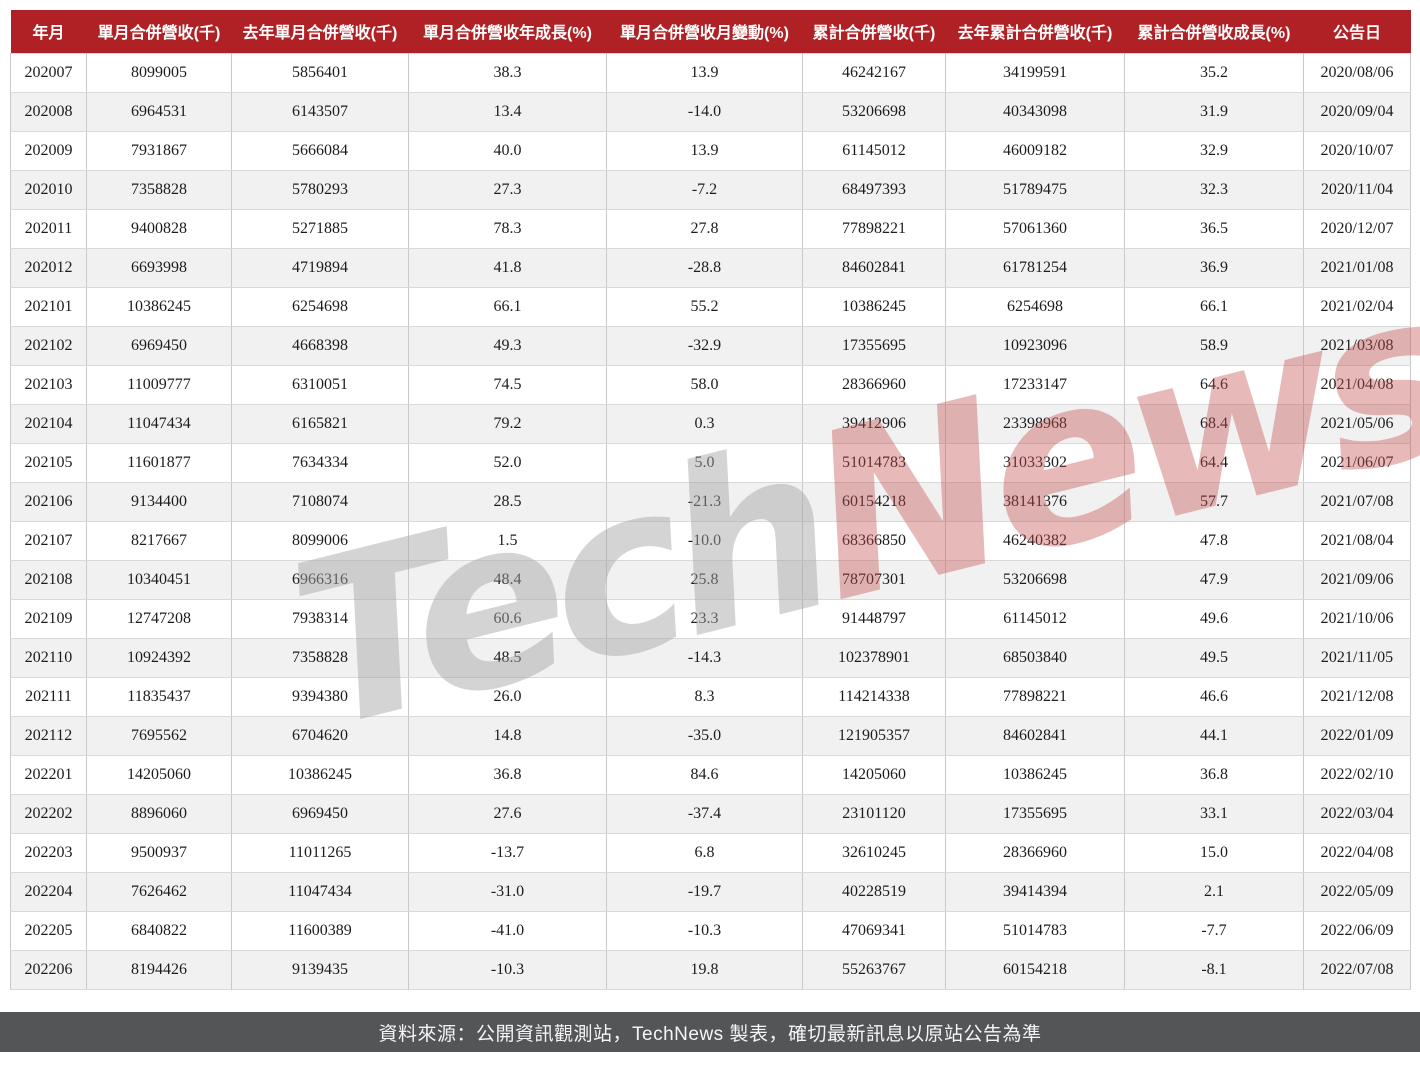 The width and height of the screenshot is (1420, 1080). Describe the element at coordinates (1214, 735) in the screenshot. I see `table-cell: 44.1` at that location.